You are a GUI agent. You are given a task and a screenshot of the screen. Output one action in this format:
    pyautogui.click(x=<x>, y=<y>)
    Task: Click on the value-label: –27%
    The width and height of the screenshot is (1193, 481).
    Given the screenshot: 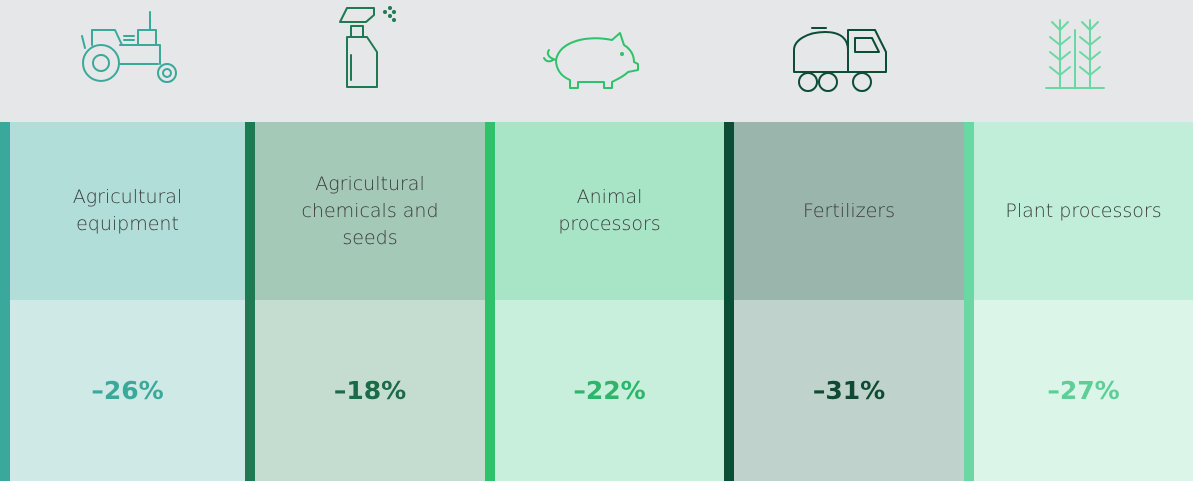 What is the action you would take?
    pyautogui.click(x=1083, y=390)
    